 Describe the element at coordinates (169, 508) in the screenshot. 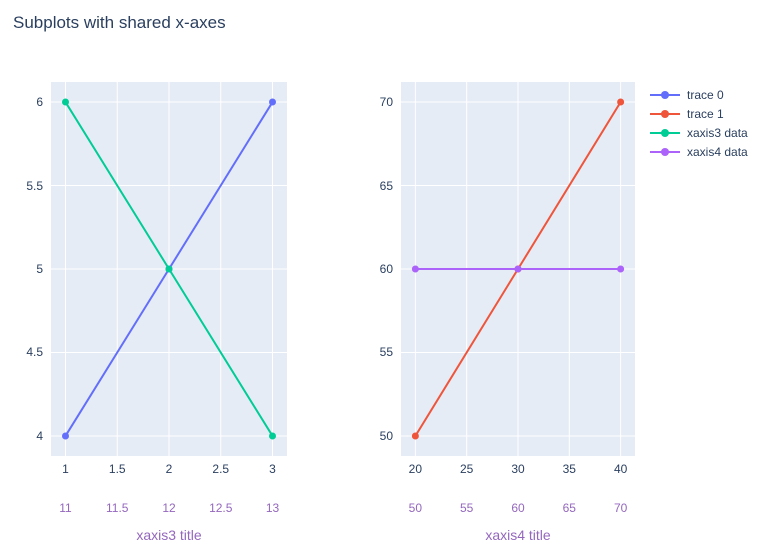

I see `x-secondary-axis-tick-label: 12` at that location.